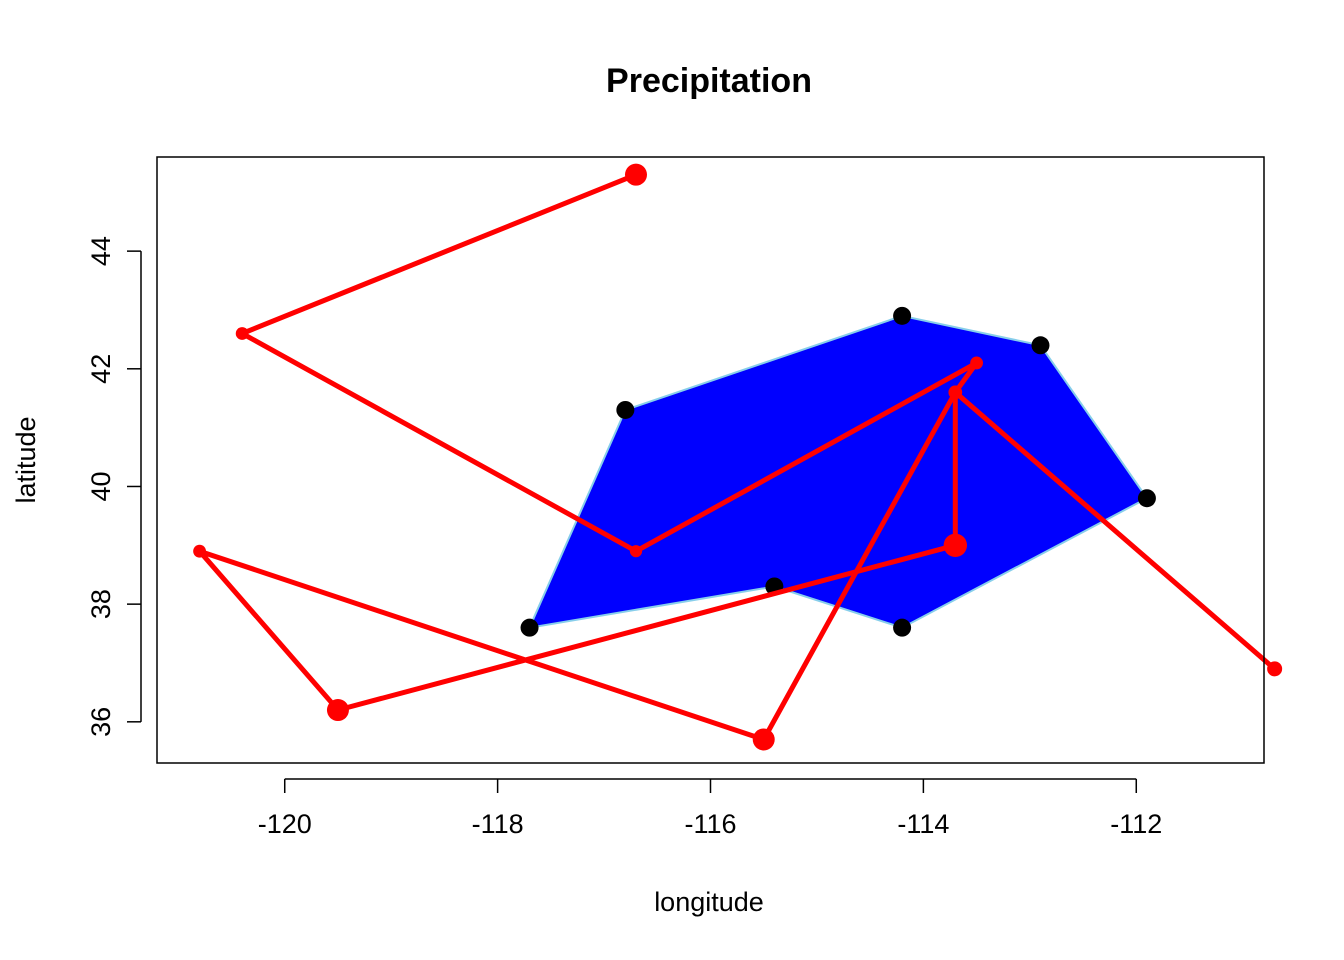  What do you see at coordinates (1136, 824) in the screenshot?
I see `x-tick-label: -112` at bounding box center [1136, 824].